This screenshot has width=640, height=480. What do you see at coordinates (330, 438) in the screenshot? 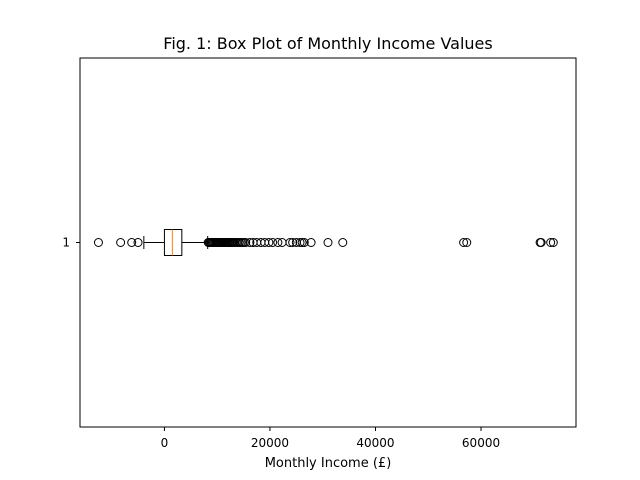
I see `x-axis: 0 20000 40000 60000` at bounding box center [330, 438].